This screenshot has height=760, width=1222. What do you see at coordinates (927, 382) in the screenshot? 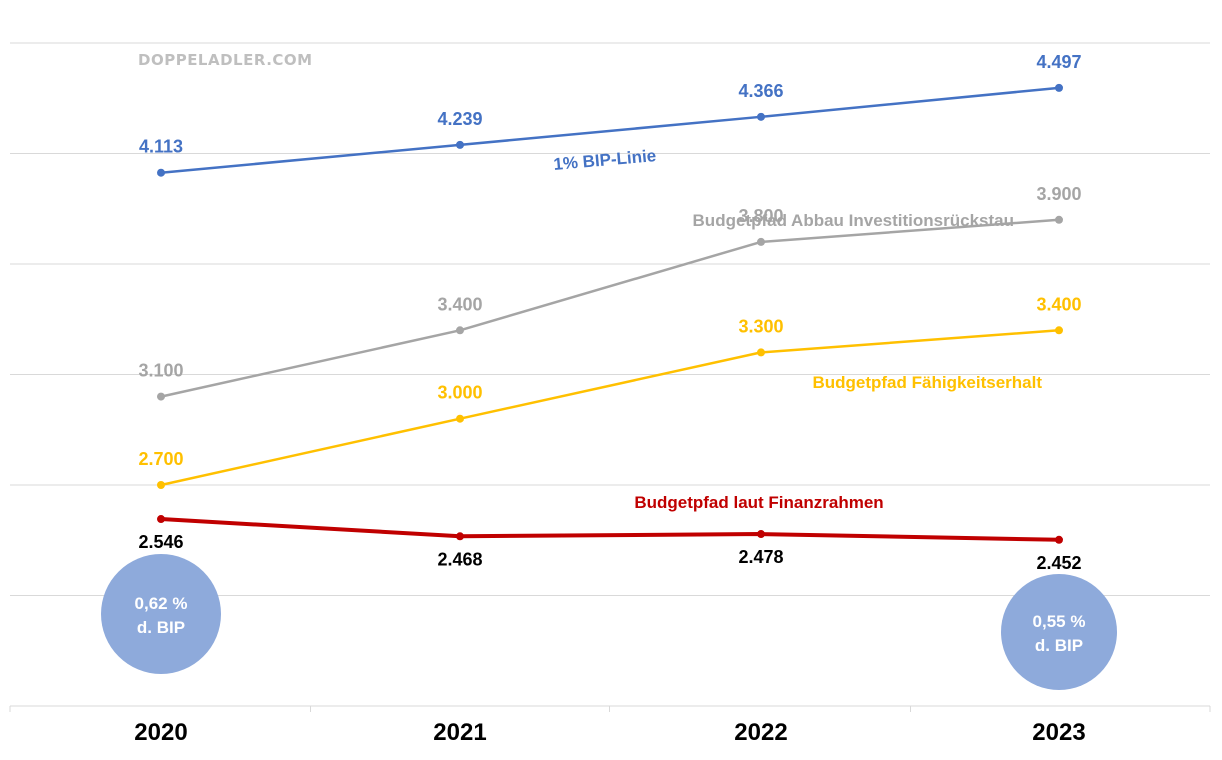
I see `series-name-label: Budgetpfad Fähigkeitserhalt` at bounding box center [927, 382].